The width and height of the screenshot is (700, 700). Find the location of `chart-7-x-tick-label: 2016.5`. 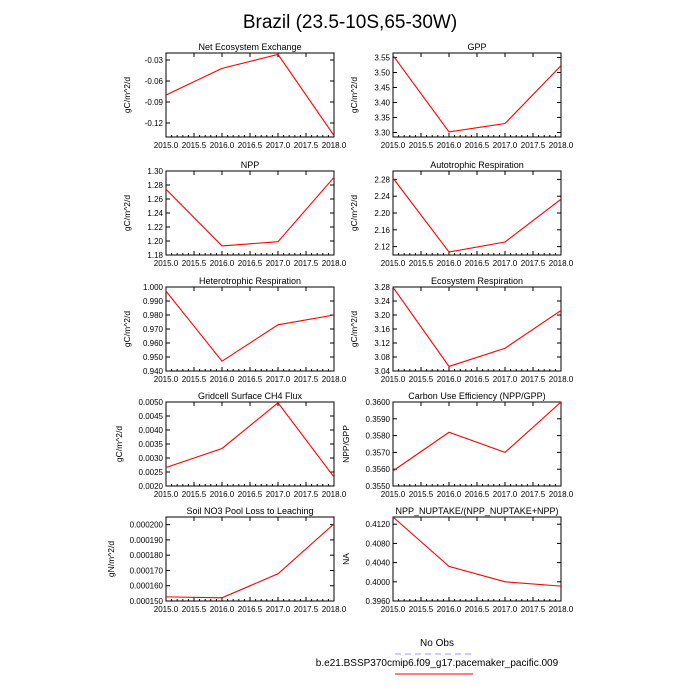

chart-7-x-tick-label: 2016.5 is located at coordinates (250, 494).